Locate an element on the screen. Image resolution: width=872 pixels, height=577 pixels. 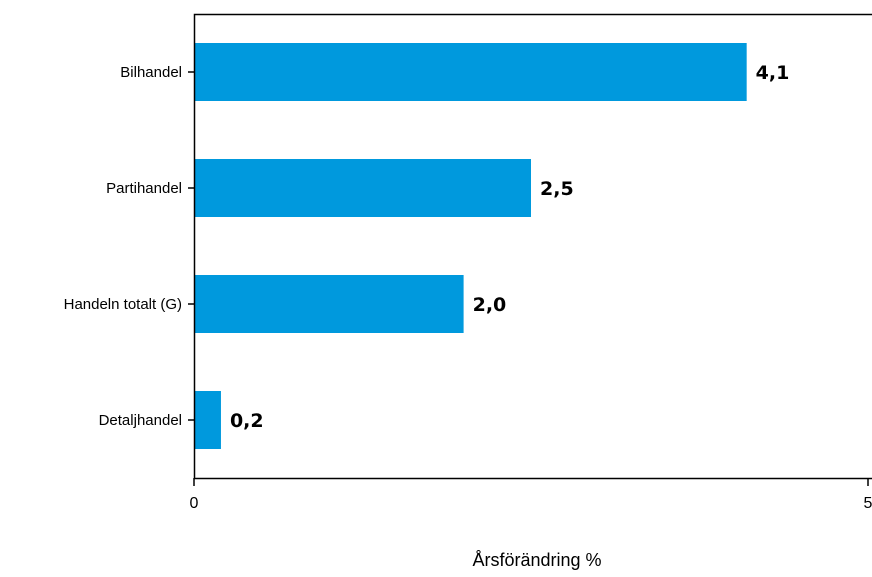
bar-partihandel is located at coordinates (362, 188).